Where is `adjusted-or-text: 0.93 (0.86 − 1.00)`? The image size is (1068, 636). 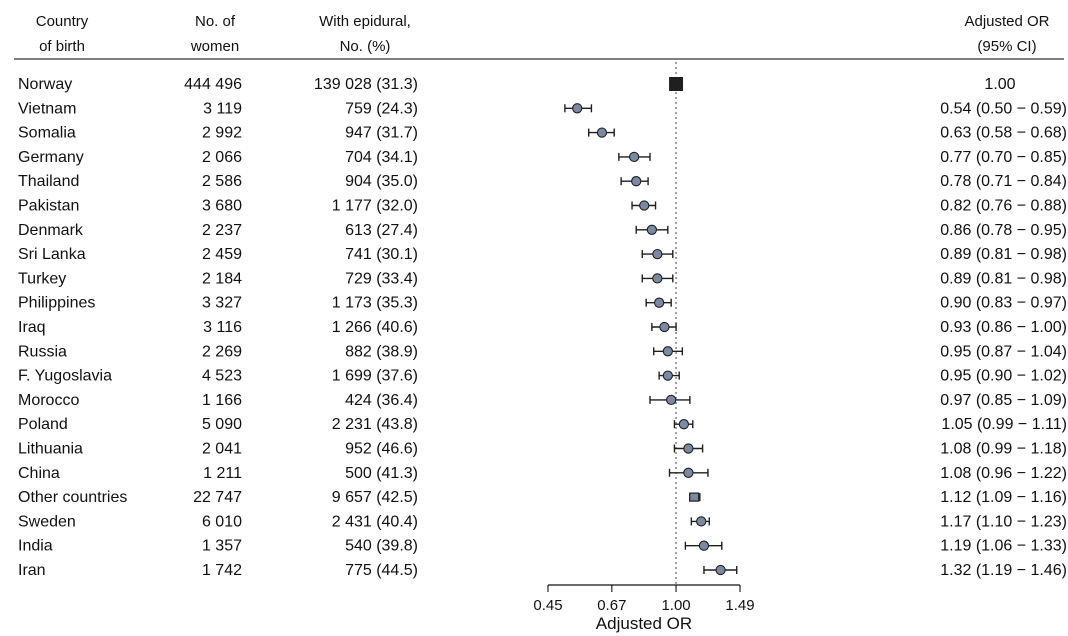
adjusted-or-text: 0.93 (0.86 − 1.00) is located at coordinates (1003, 327).